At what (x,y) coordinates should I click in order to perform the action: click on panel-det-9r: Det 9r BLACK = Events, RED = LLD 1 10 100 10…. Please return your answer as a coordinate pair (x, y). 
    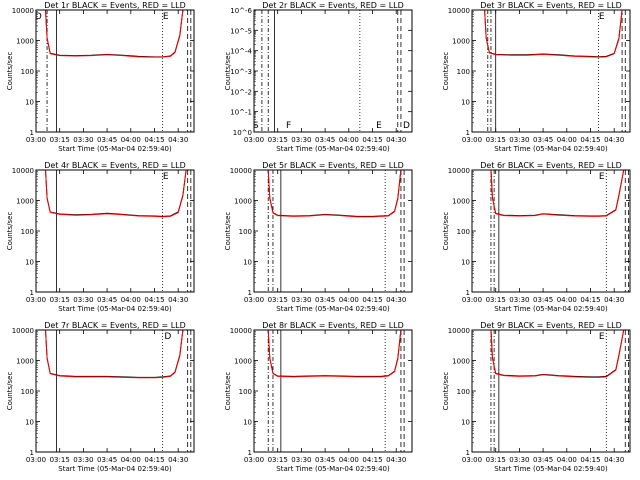
    Looking at the image, I should click on (536, 397).